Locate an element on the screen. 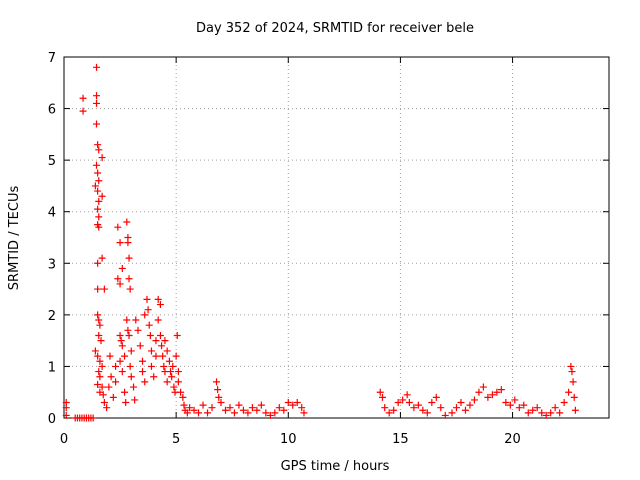 This screenshot has height=480, width=640. y-tick-label: 0 is located at coordinates (52, 419).